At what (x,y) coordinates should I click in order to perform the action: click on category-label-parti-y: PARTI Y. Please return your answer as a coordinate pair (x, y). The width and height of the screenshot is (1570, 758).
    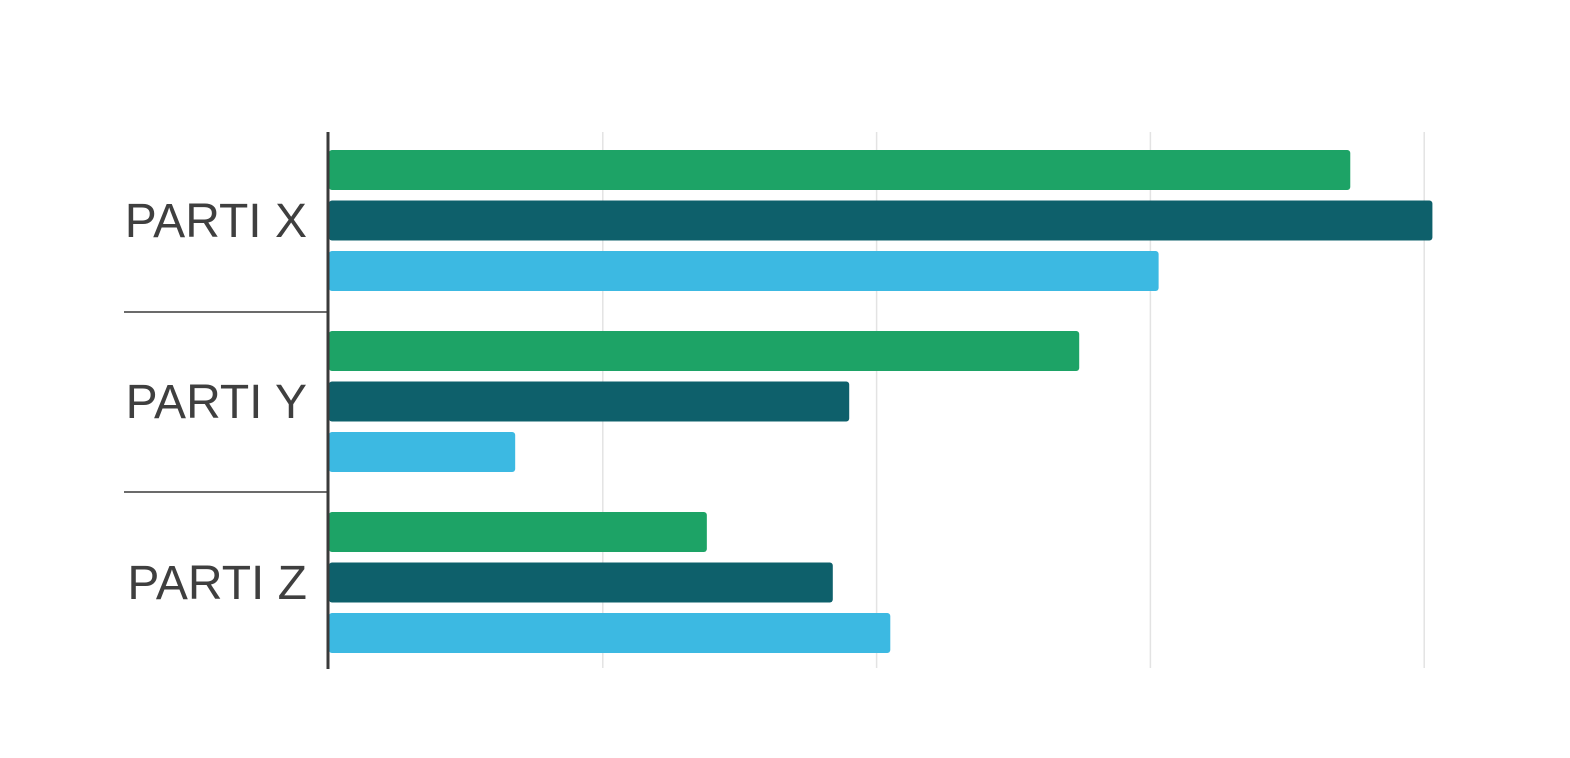
    Looking at the image, I should click on (216, 402).